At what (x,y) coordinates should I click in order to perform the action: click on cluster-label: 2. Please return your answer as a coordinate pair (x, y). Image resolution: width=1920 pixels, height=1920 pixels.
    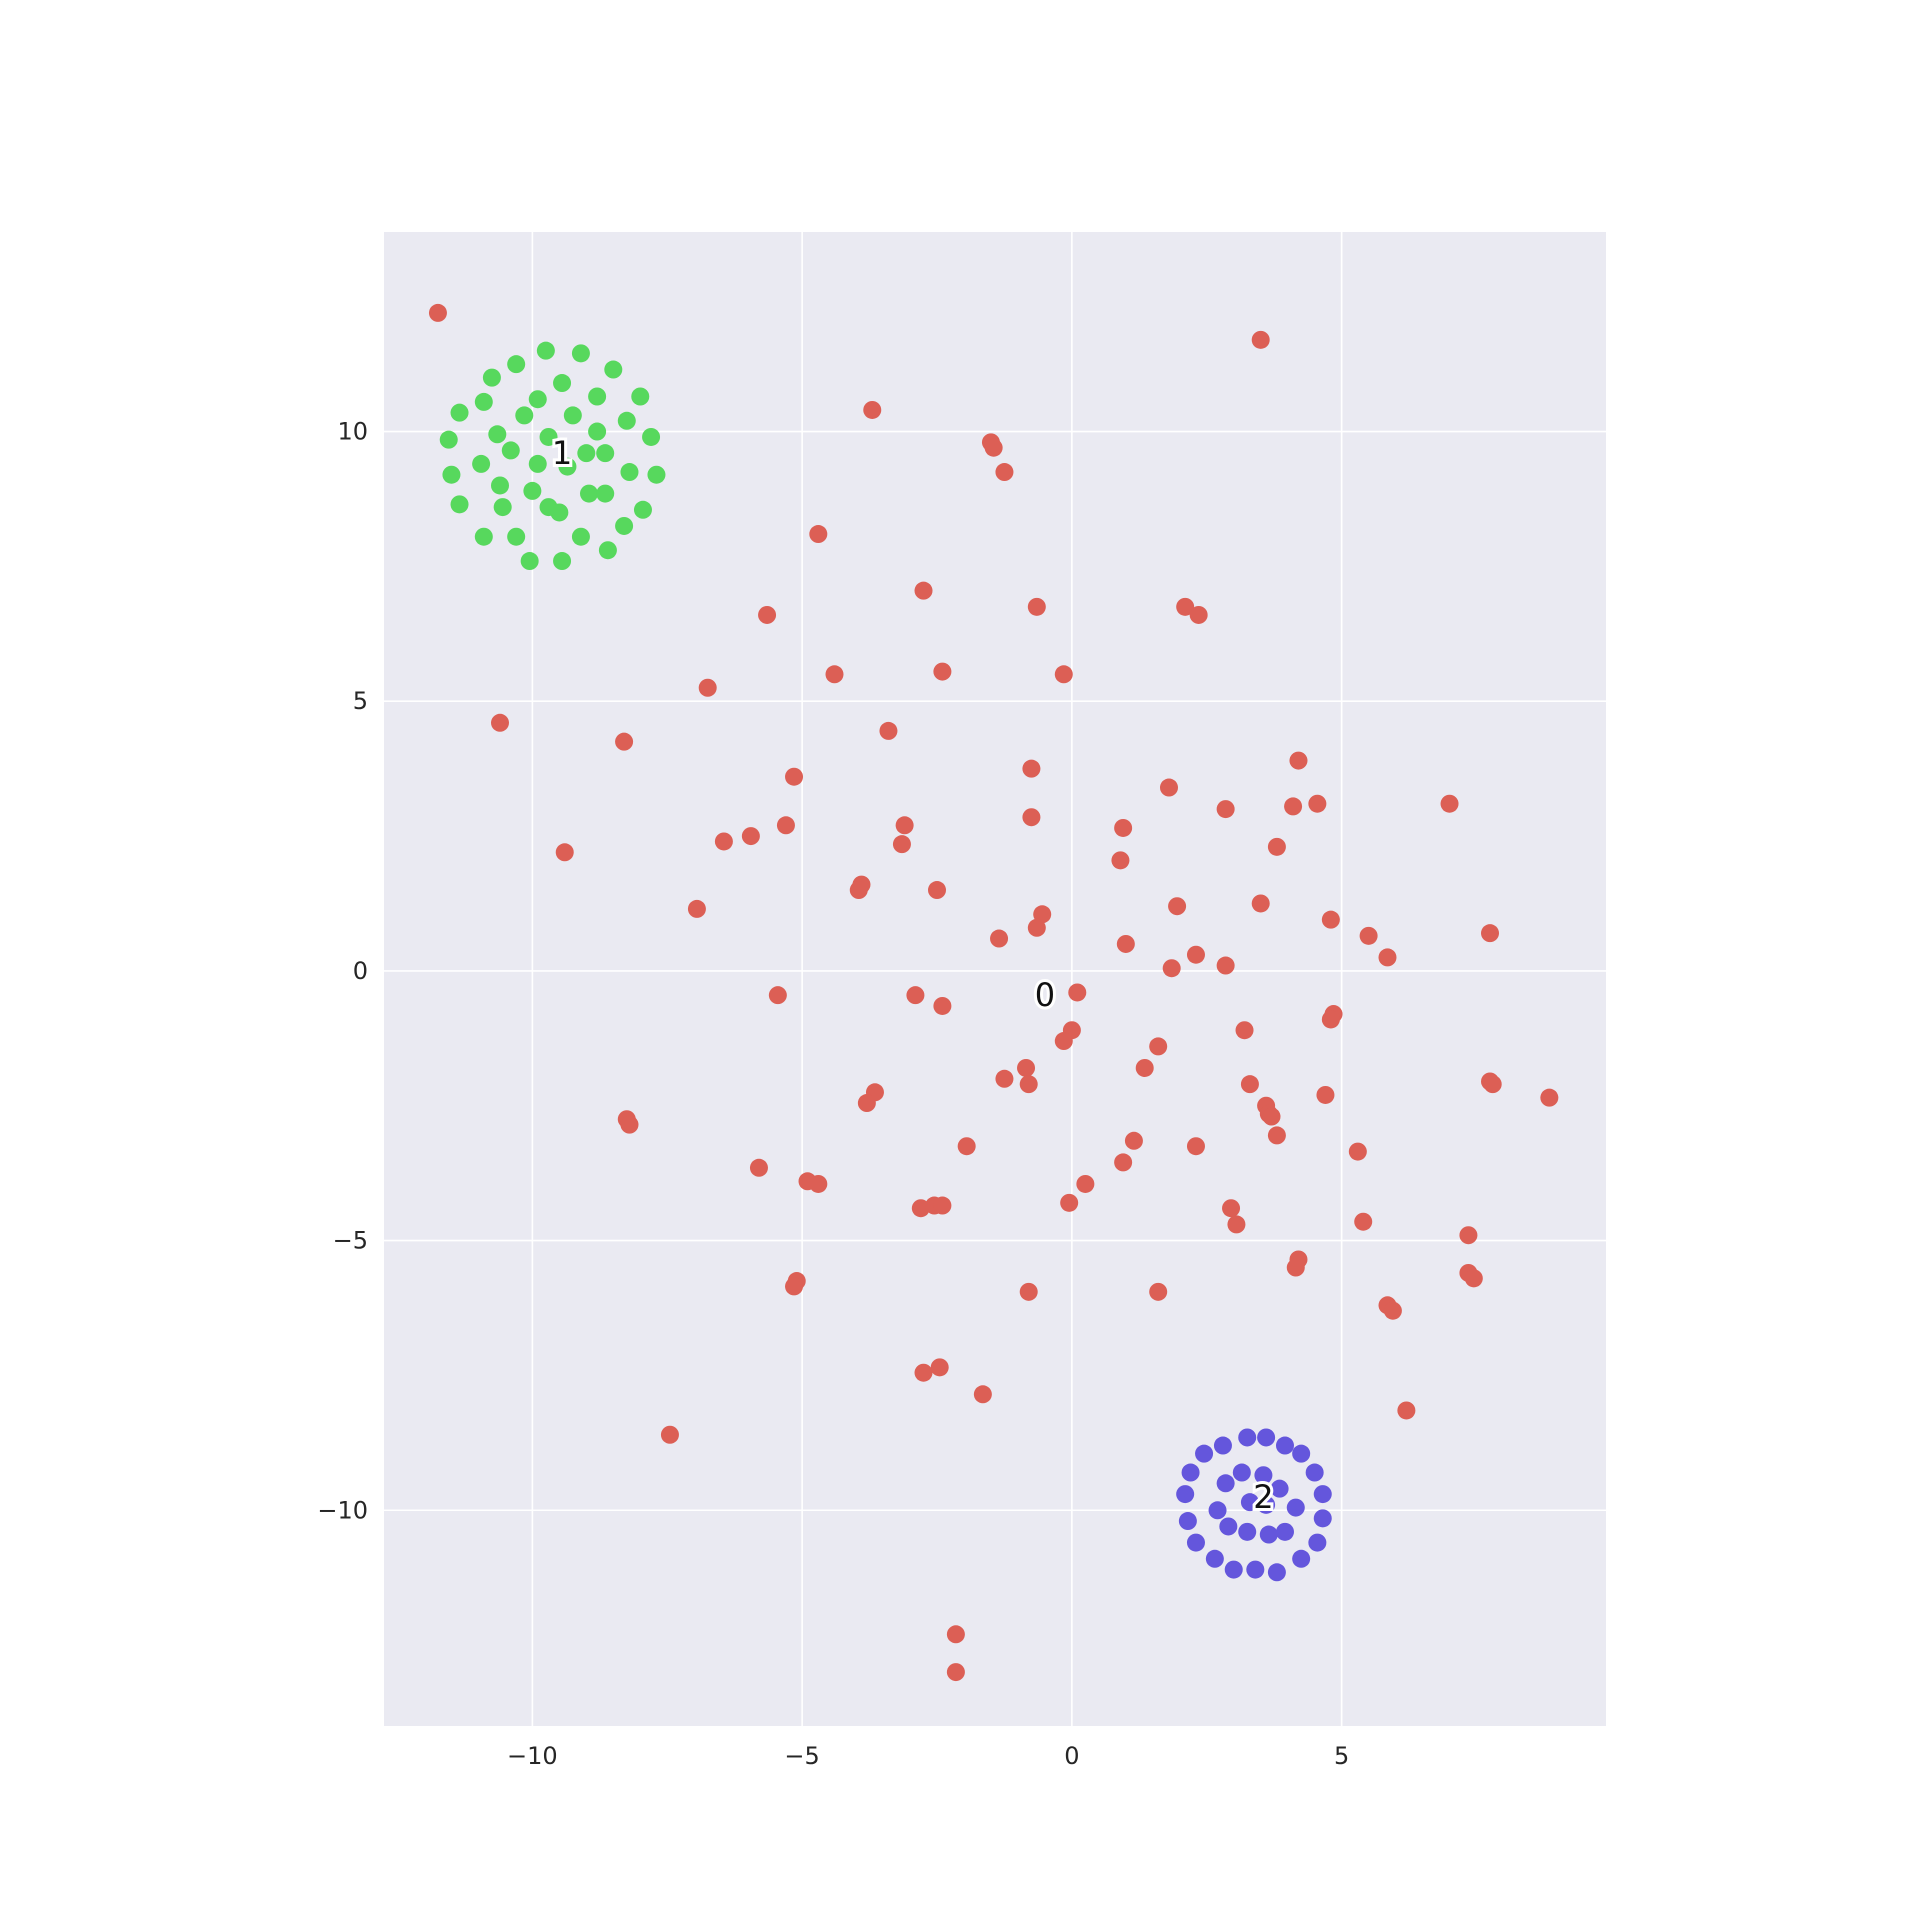
    Looking at the image, I should click on (1263, 1497).